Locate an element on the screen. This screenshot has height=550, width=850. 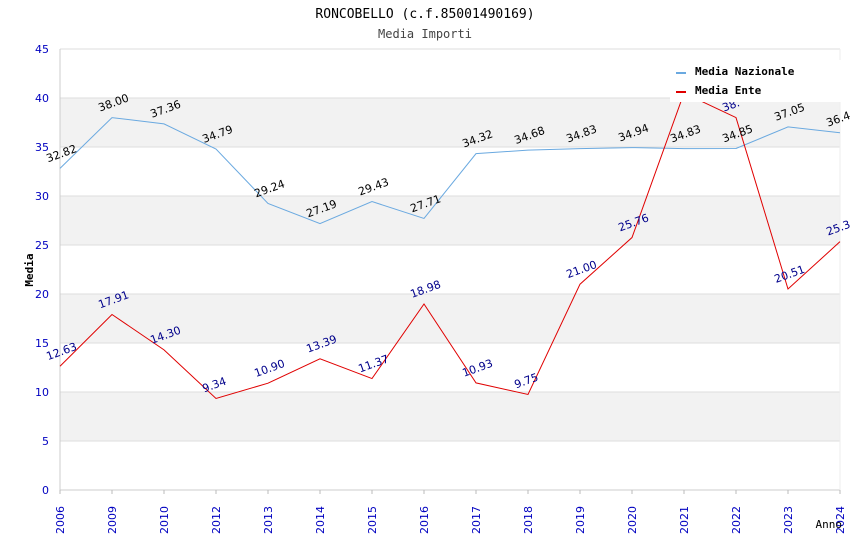
chart-title: RONCOBELLO (c.f.85001490169) is located at coordinates (424, 14).